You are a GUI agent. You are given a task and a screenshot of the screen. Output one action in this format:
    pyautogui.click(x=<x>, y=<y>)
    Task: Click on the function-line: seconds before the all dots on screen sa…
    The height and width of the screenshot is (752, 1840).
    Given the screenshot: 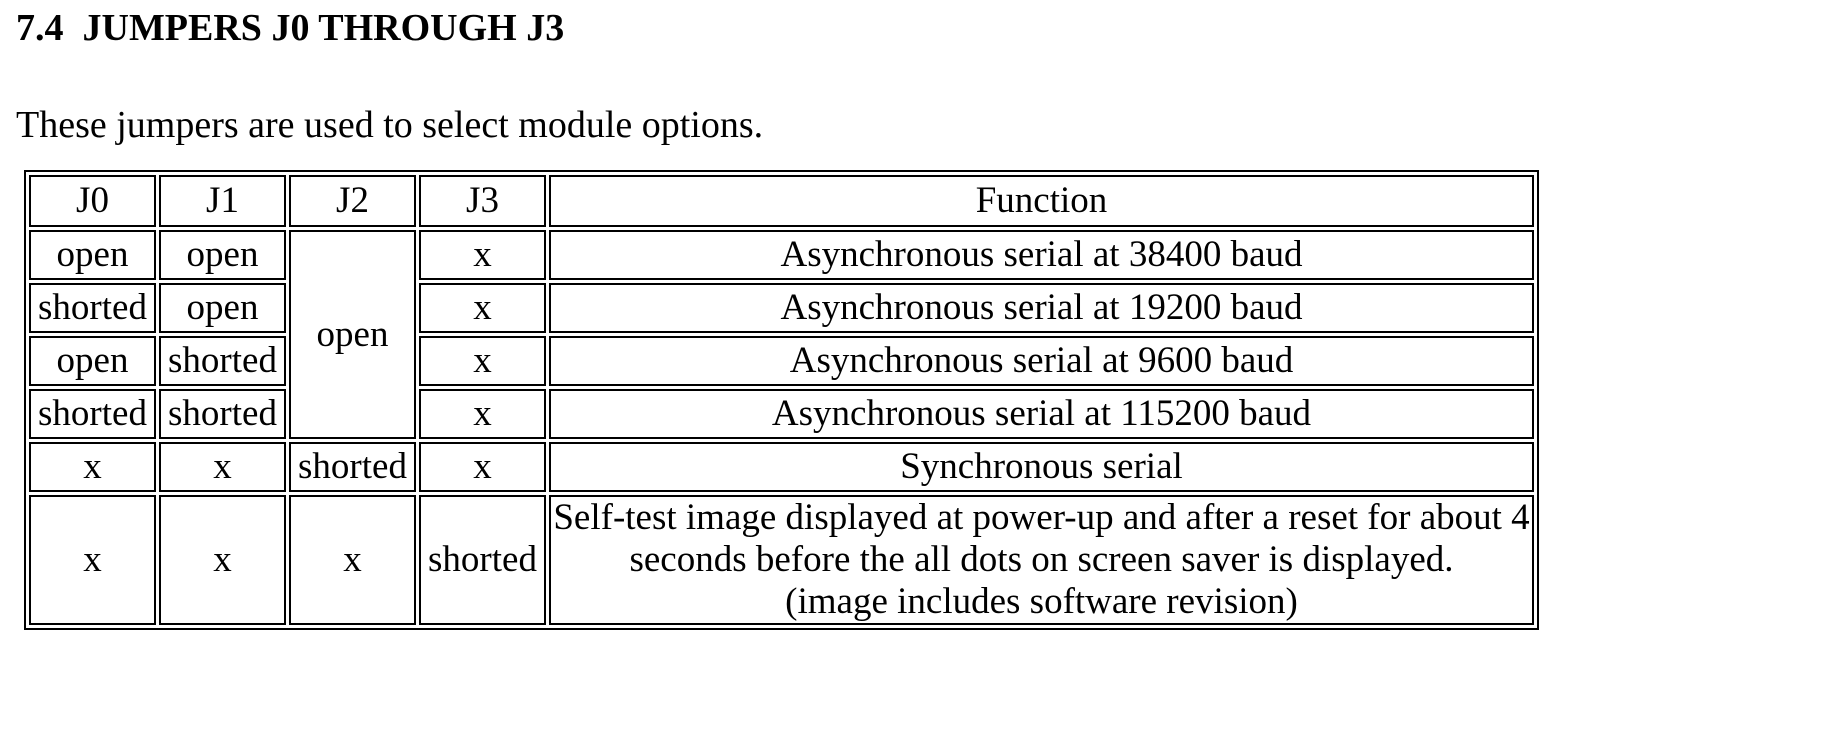 What is the action you would take?
    pyautogui.click(x=1041, y=559)
    